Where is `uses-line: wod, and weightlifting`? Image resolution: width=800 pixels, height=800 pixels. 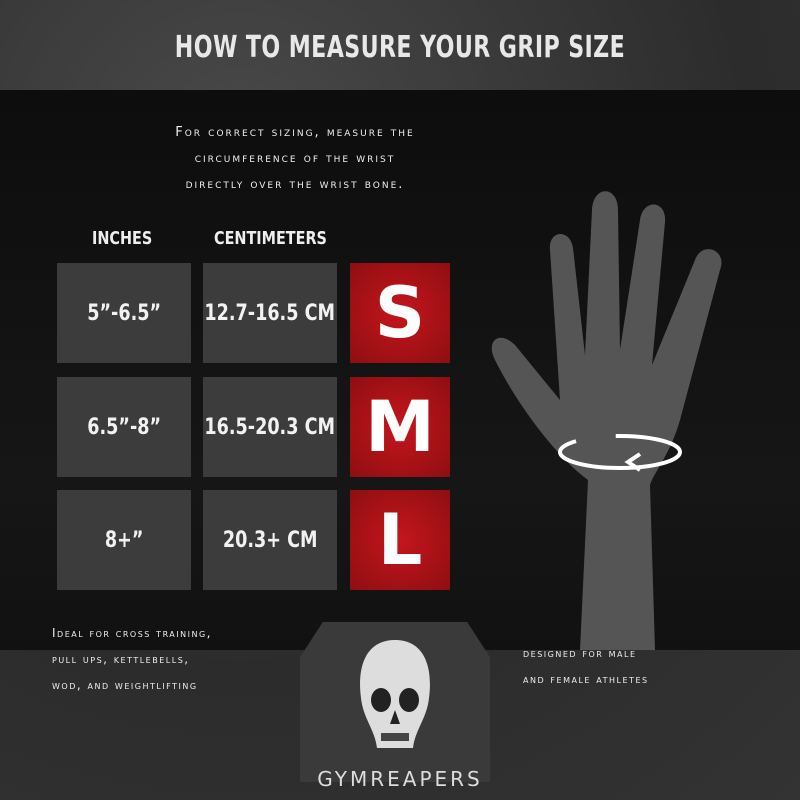 uses-line: wod, and weightlifting is located at coordinates (125, 685).